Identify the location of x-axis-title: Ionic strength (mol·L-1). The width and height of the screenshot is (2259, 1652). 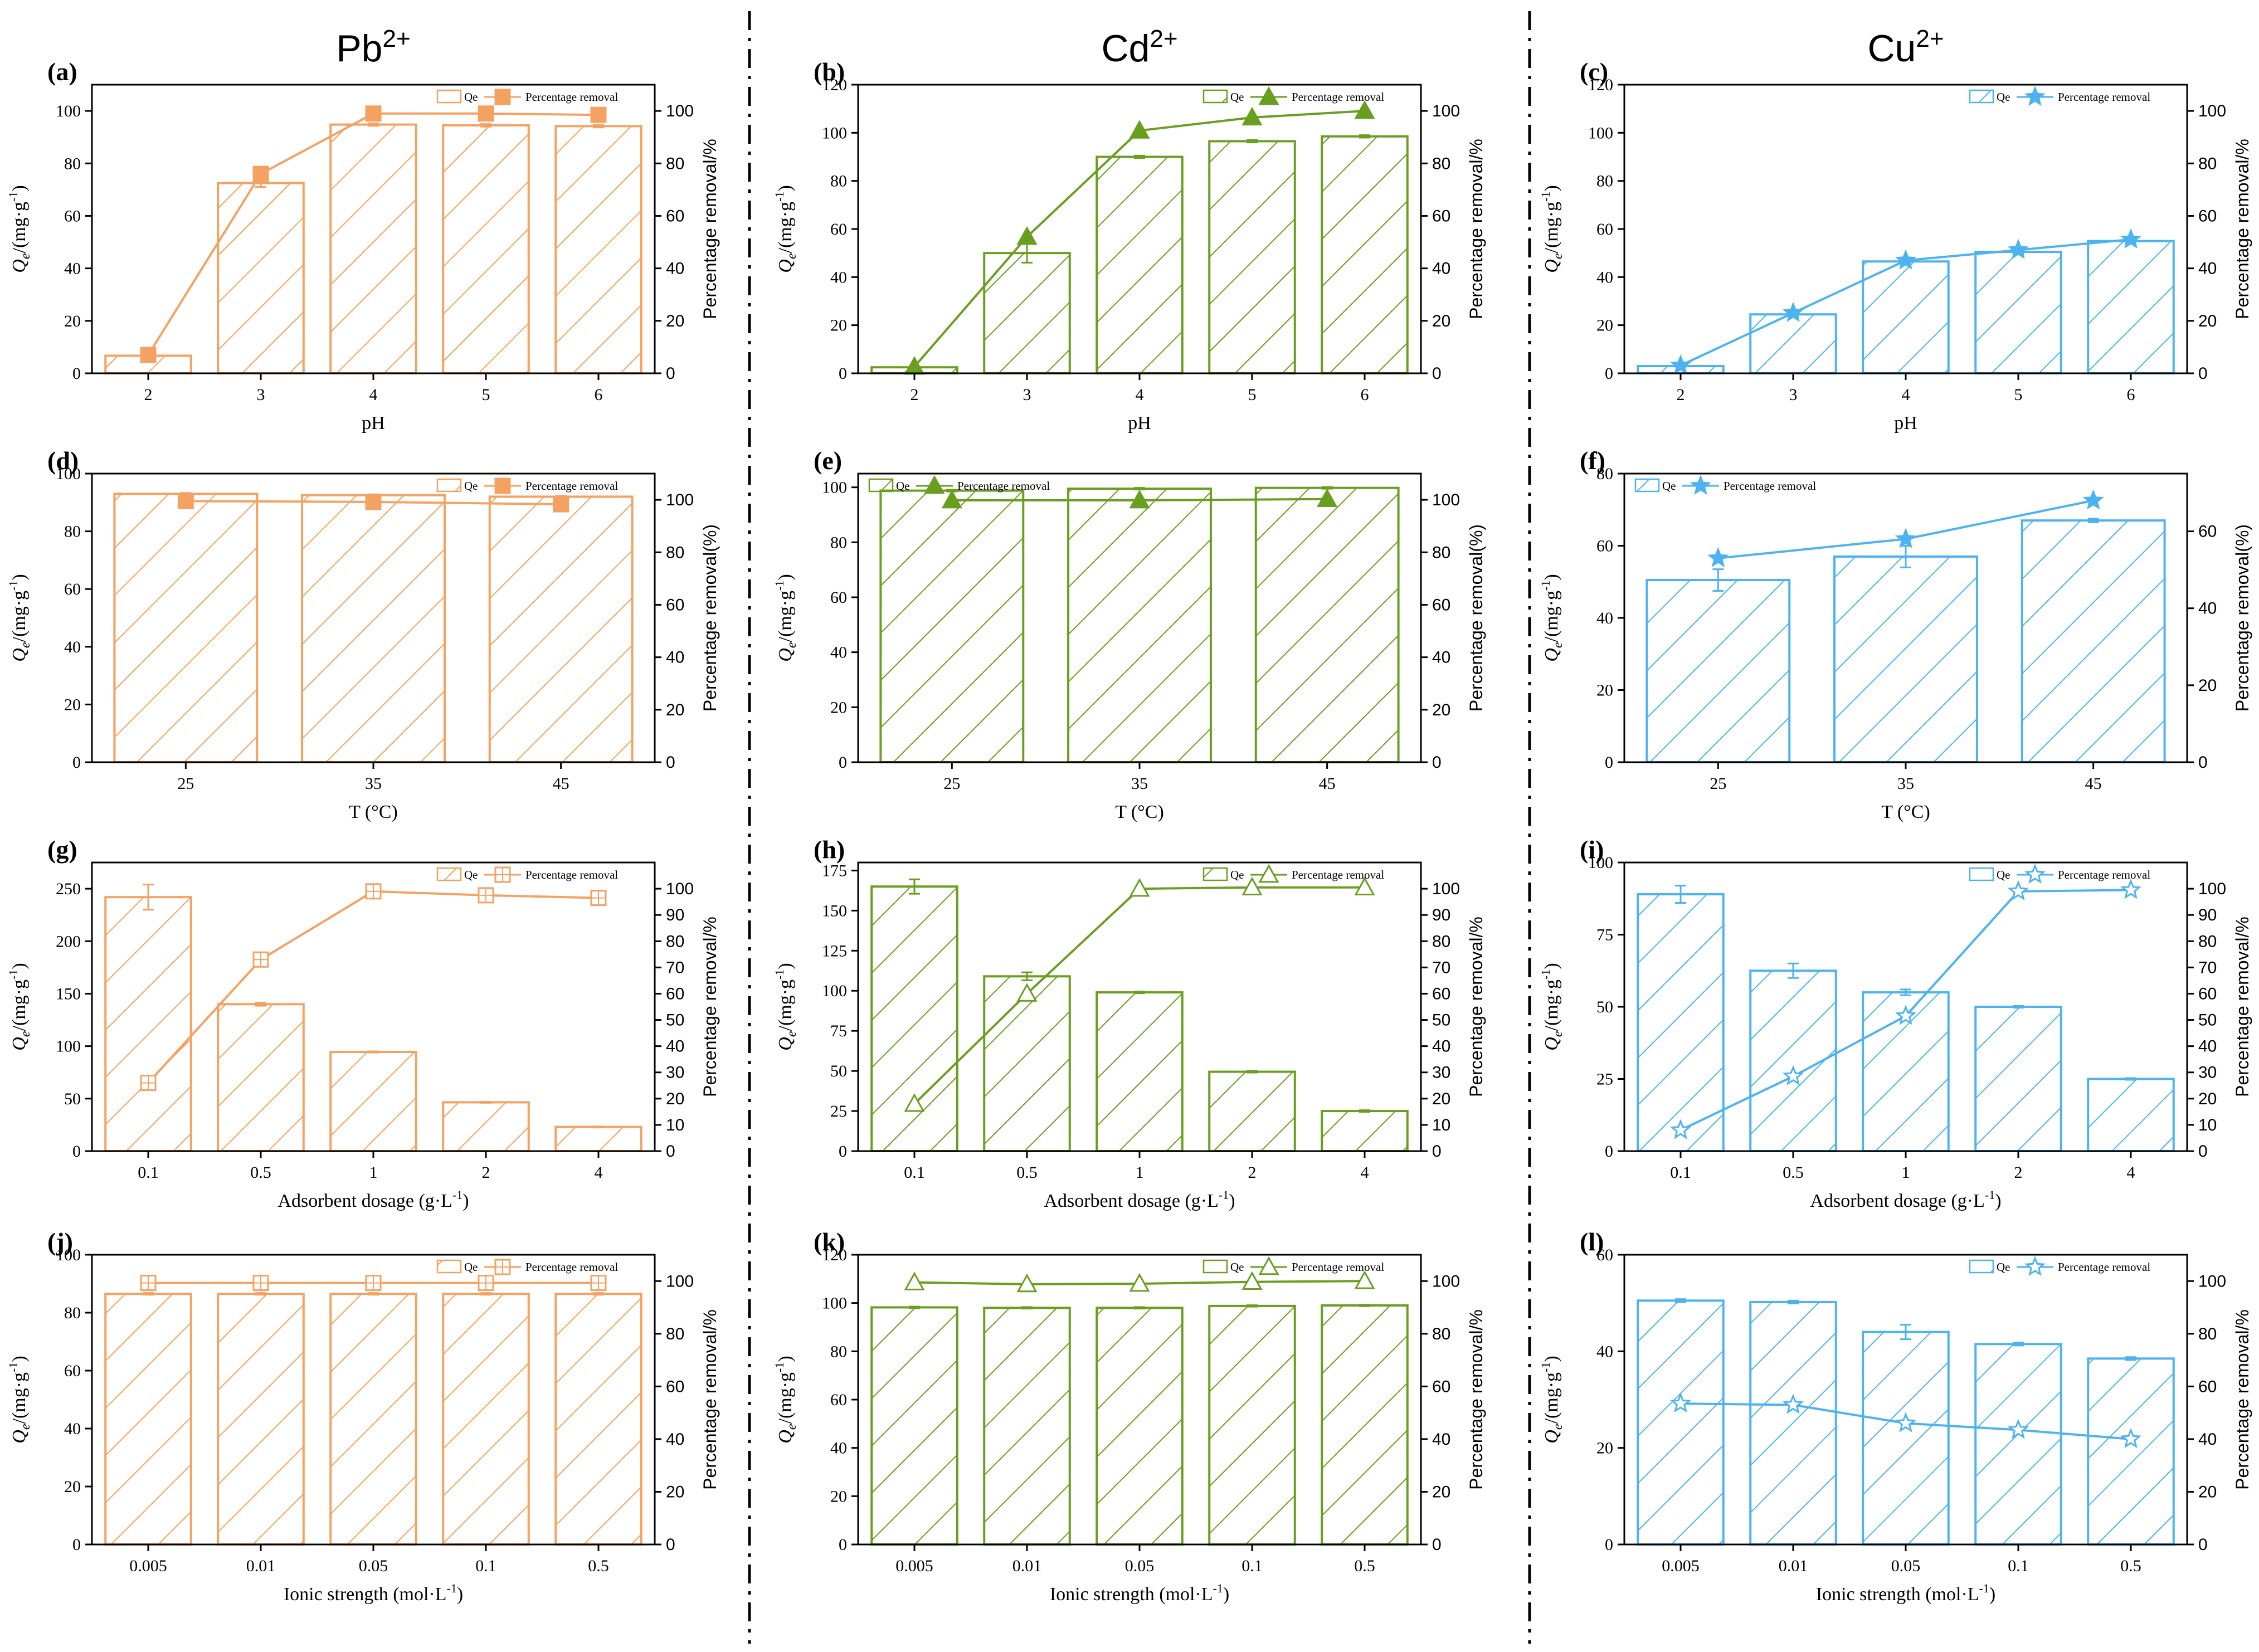
(1905, 1593).